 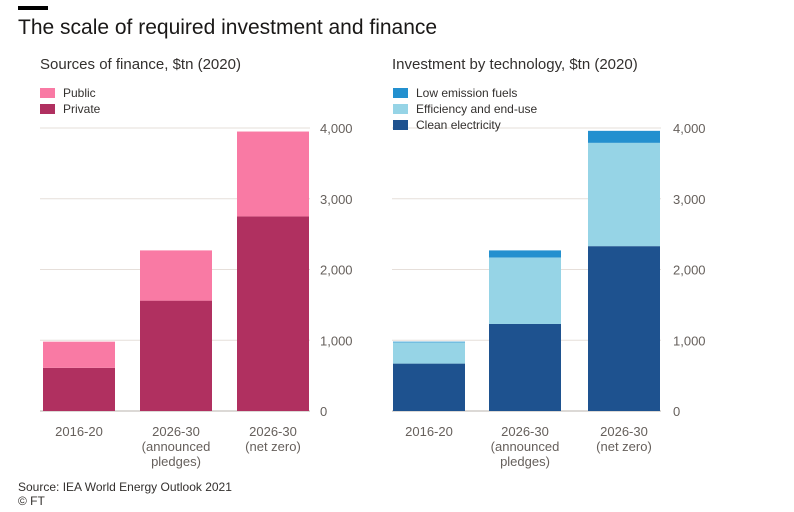 What do you see at coordinates (477, 109) in the screenshot?
I see `legend-label: Efficiency and end-use` at bounding box center [477, 109].